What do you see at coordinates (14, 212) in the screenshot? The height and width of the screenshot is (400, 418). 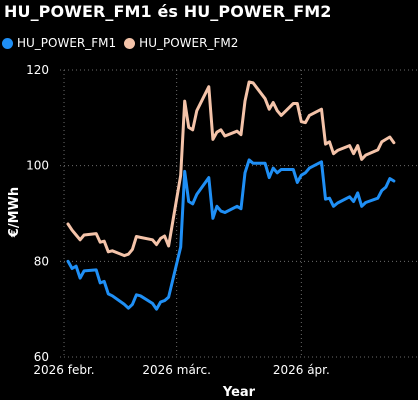 I see `y-axis-label: €/MWh` at bounding box center [14, 212].